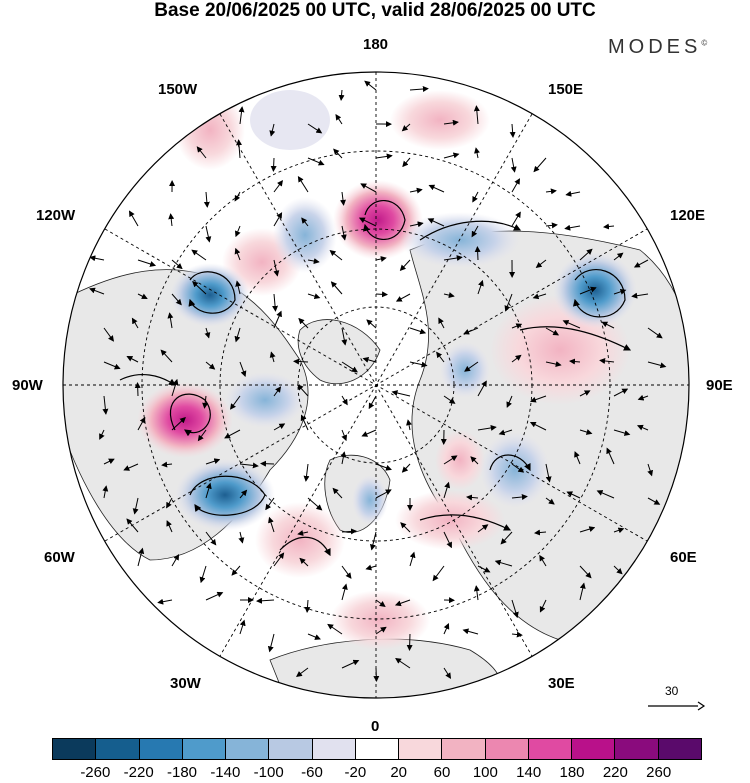 The image size is (750, 783). What do you see at coordinates (268, 772) in the screenshot?
I see `colorbar-tick-label: -100` at bounding box center [268, 772].